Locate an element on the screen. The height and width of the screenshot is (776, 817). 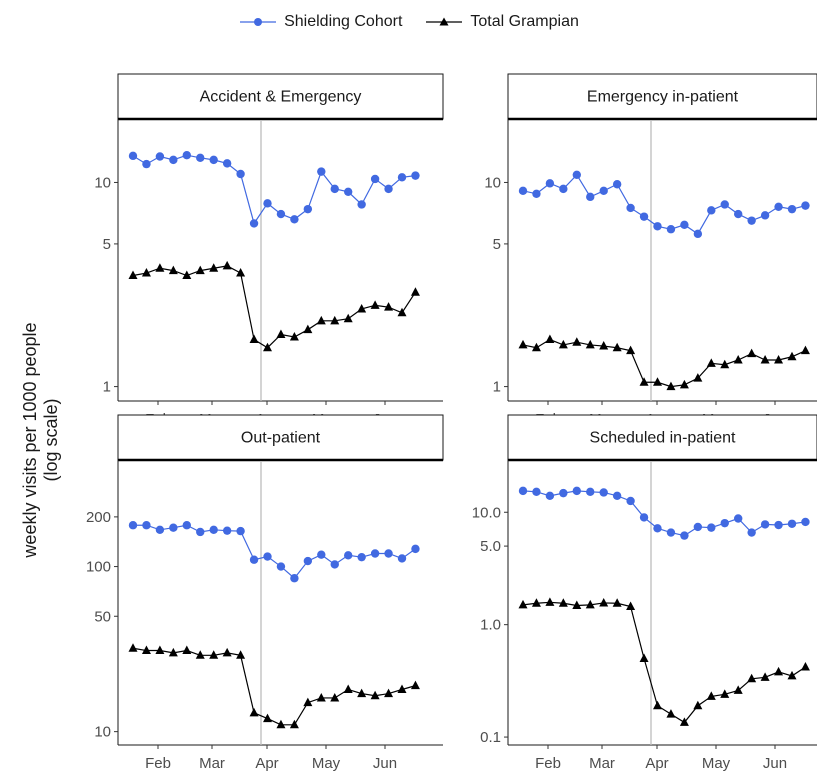
x-tick-label: Mar is located at coordinates (602, 763).